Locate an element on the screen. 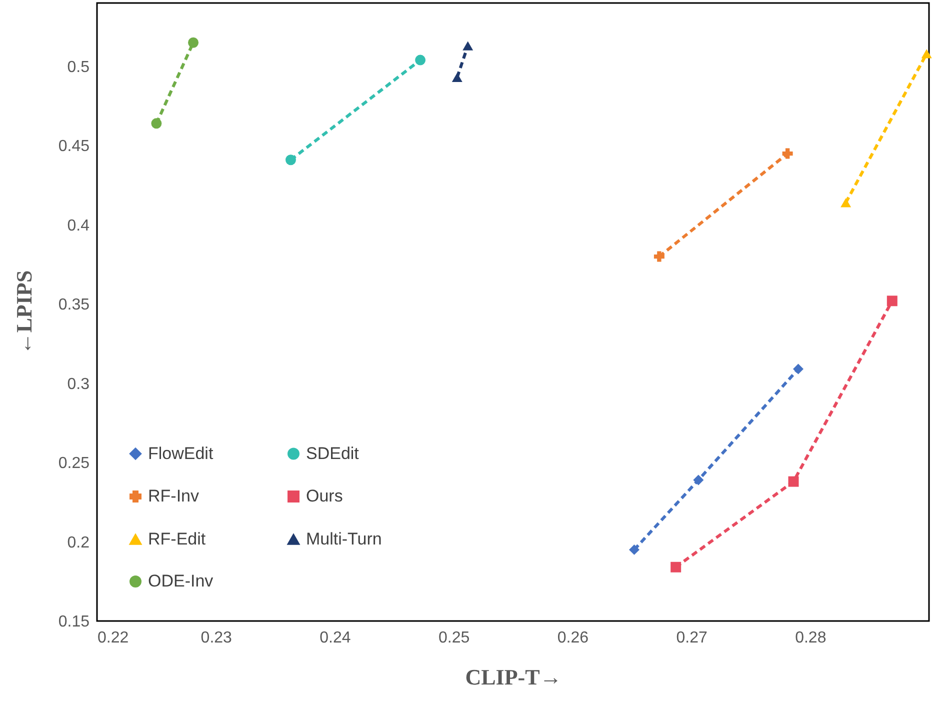 This screenshot has width=939, height=704. y-tick-label: 0.2 is located at coordinates (78, 543).